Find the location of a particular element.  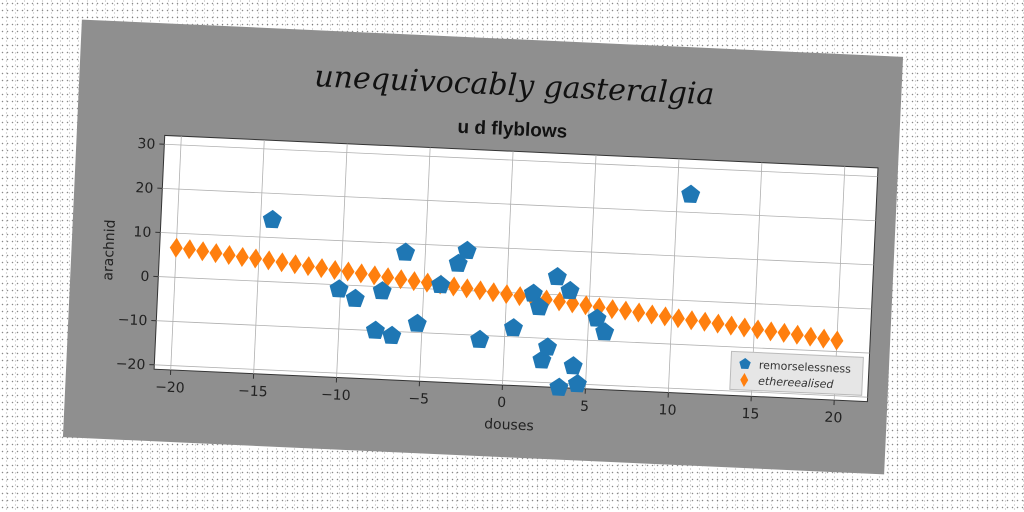

x-tick-label: −15 is located at coordinates (253, 391).